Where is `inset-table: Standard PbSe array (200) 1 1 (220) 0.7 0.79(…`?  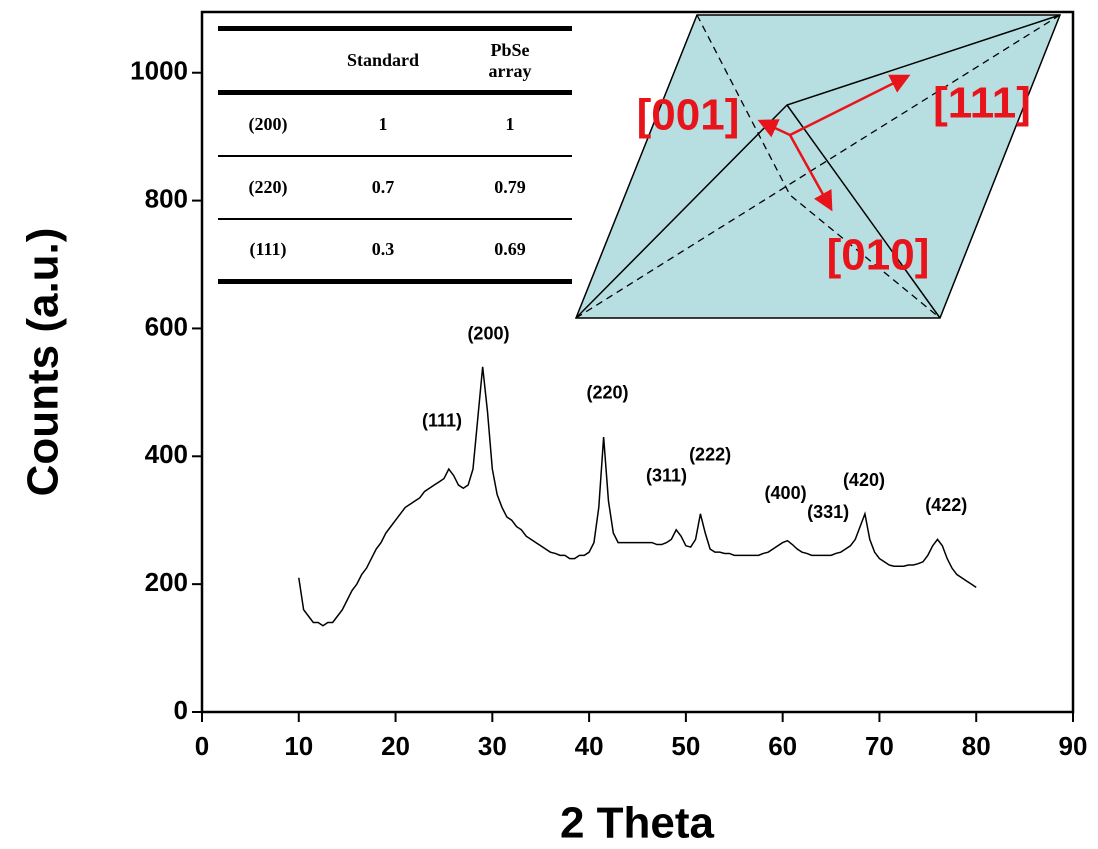 inset-table: Standard PbSe array (200) 1 1 (220) 0.7 0.79(… is located at coordinates (395, 155).